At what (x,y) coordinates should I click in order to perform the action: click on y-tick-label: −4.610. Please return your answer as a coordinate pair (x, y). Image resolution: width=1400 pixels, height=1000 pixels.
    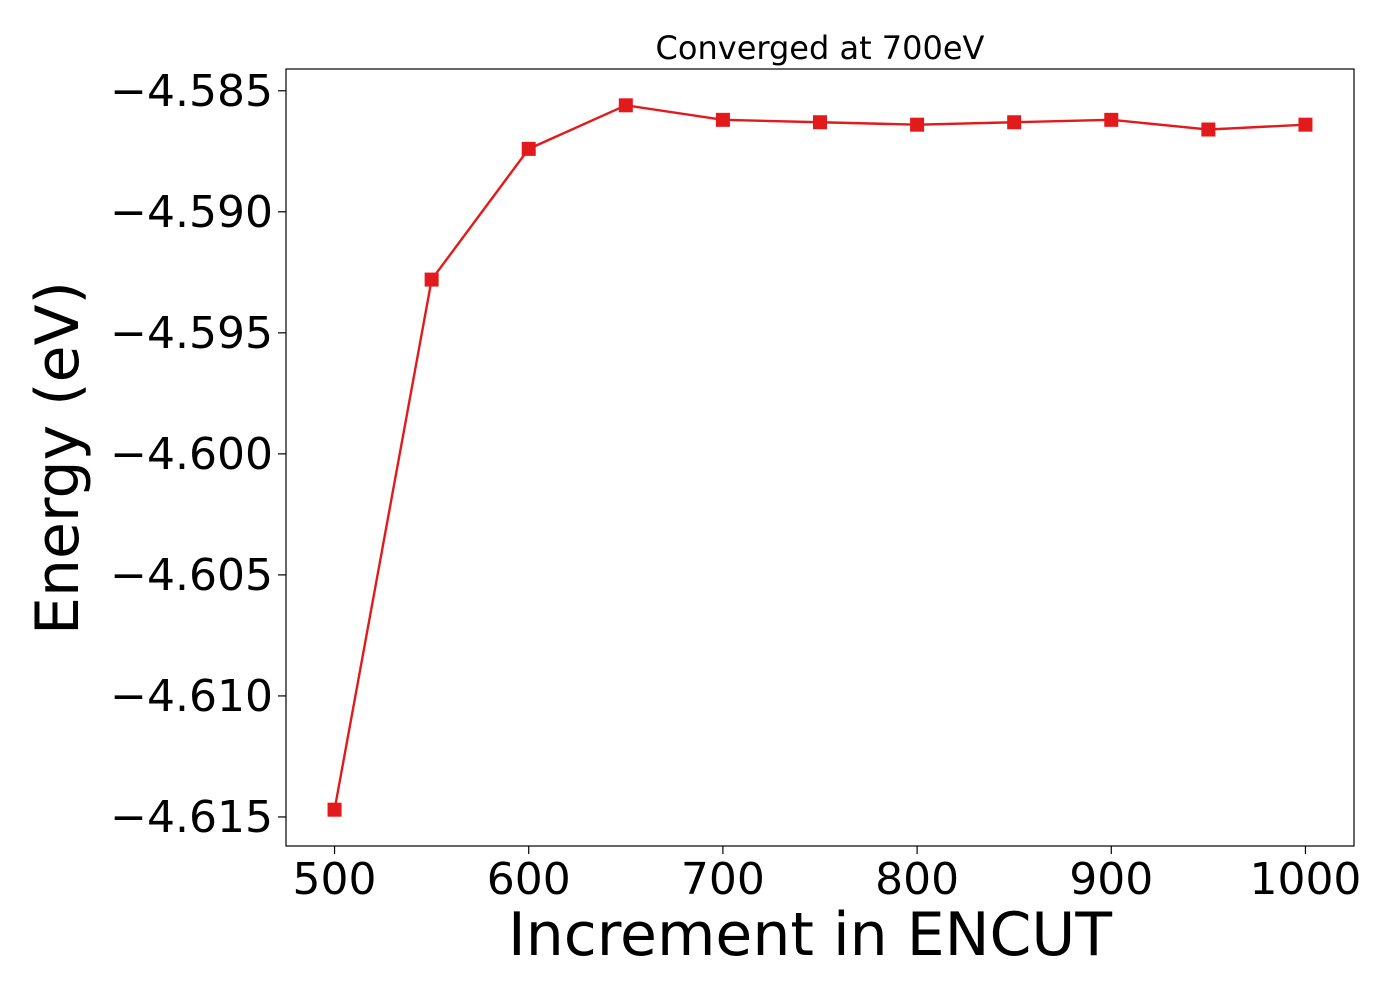
    Looking at the image, I should click on (191, 696).